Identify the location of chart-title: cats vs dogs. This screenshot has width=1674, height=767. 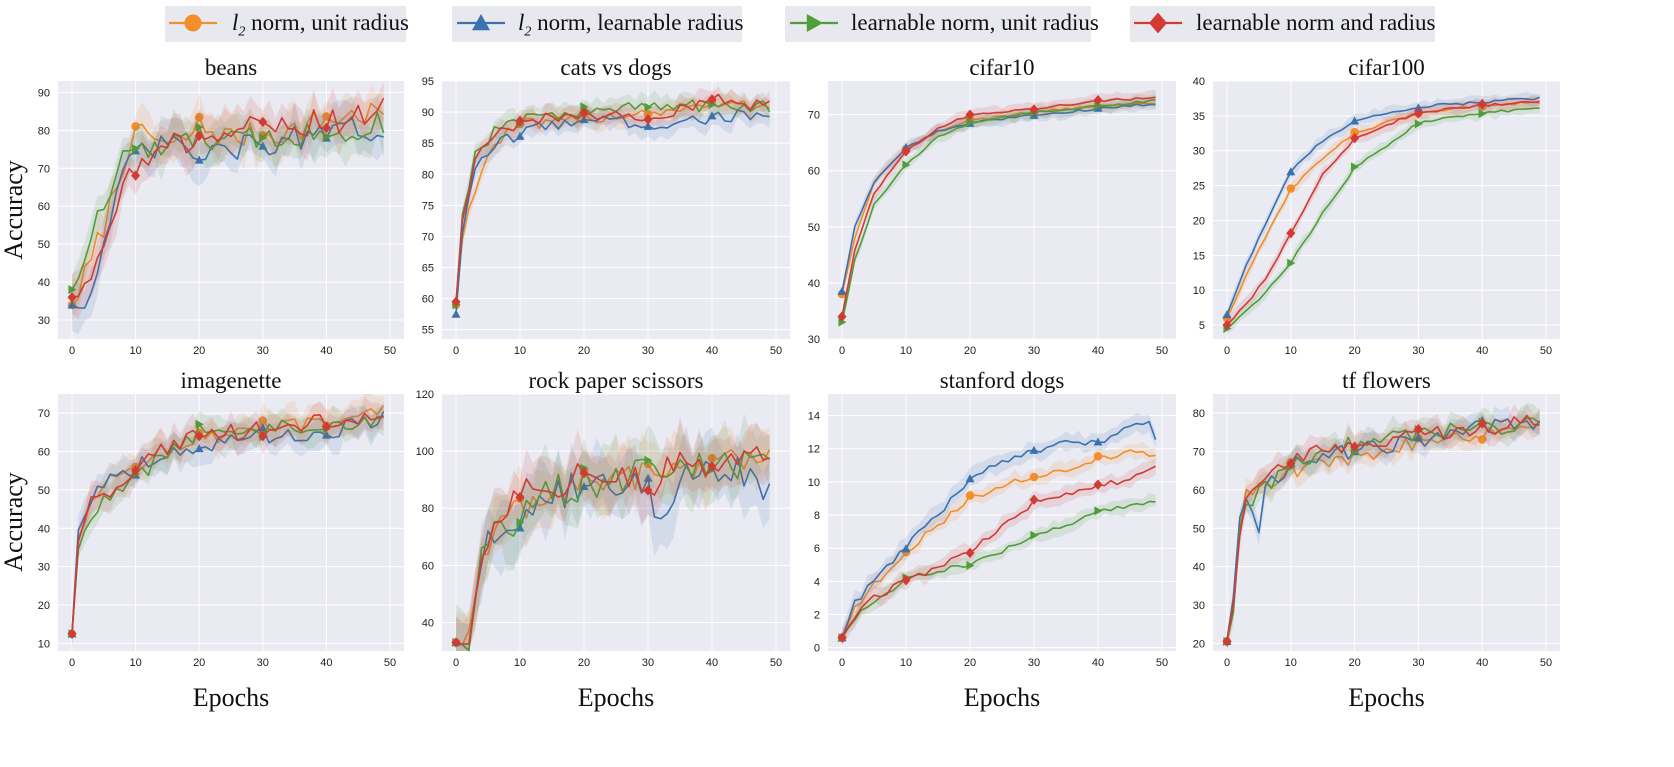
(615, 67).